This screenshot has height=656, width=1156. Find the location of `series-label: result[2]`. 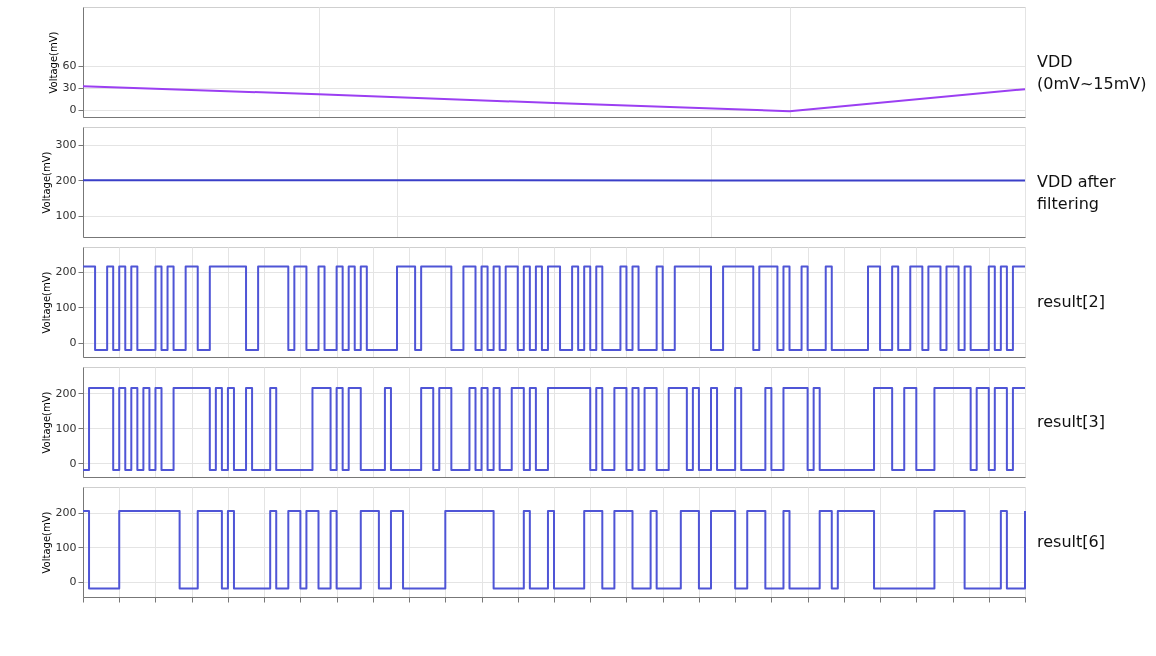

series-label: result[2] is located at coordinates (1071, 301).